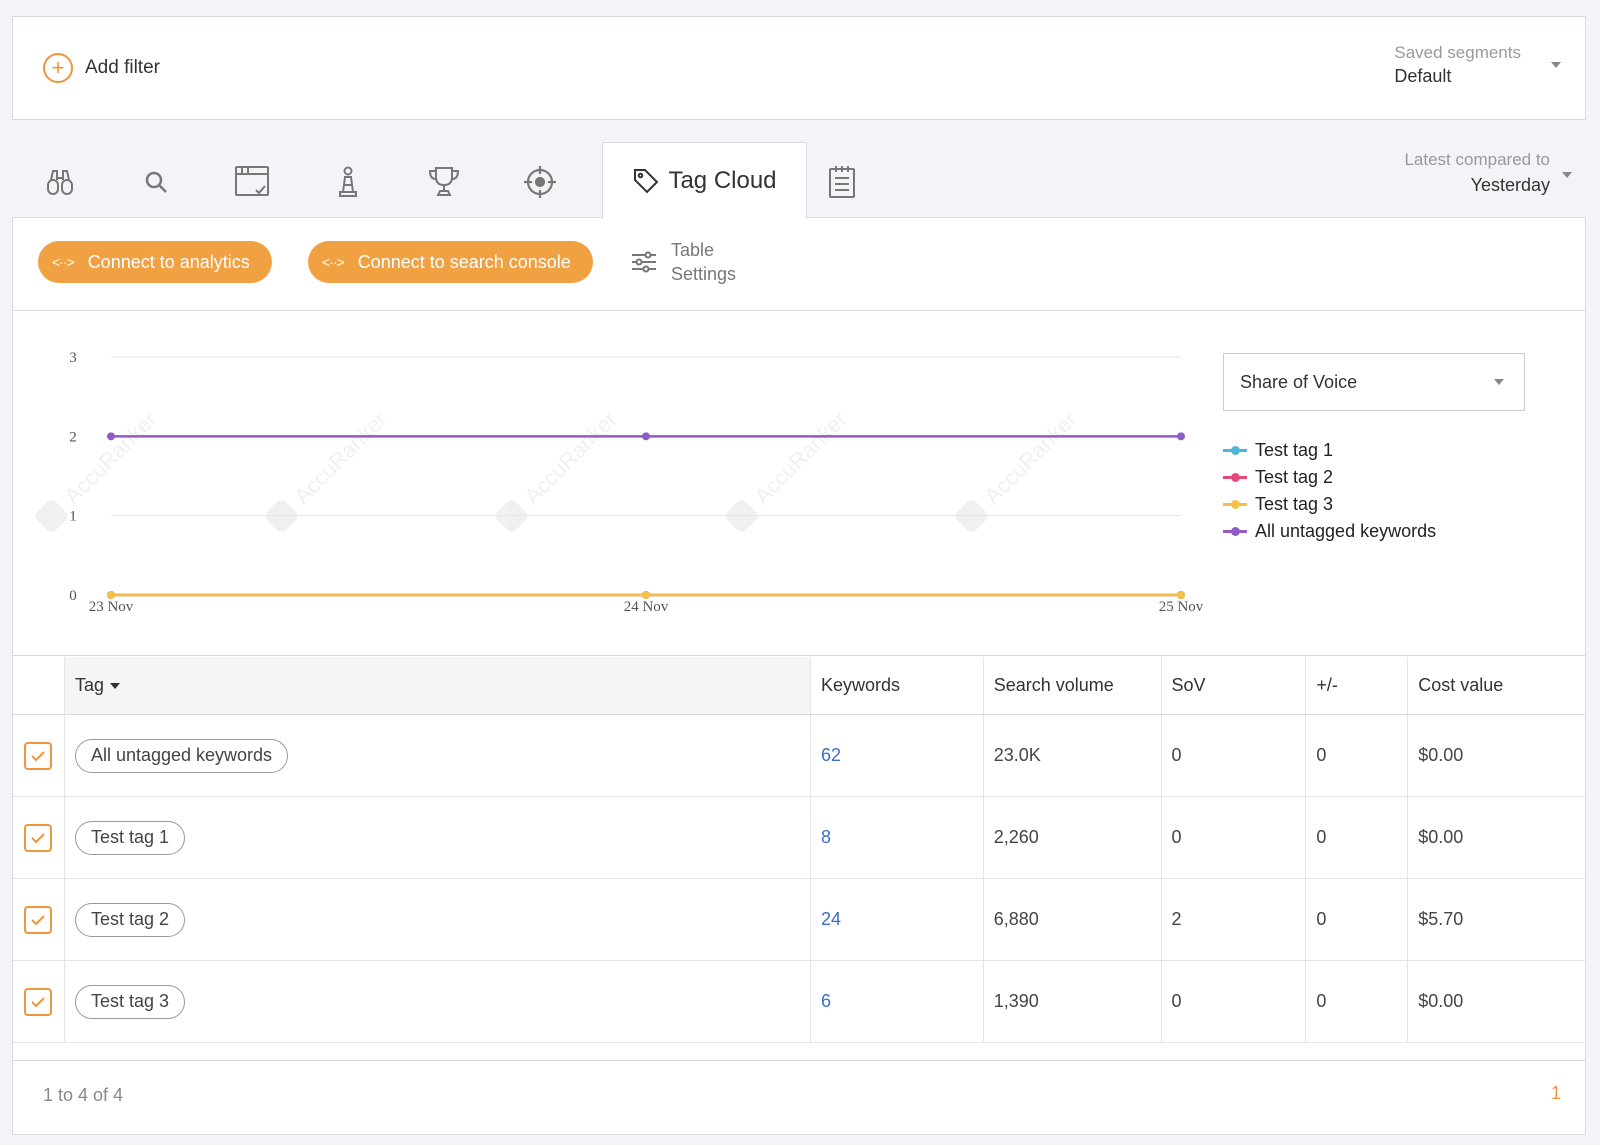 This screenshot has height=1145, width=1600. What do you see at coordinates (1294, 450) in the screenshot?
I see `legend-label: Test tag 1` at bounding box center [1294, 450].